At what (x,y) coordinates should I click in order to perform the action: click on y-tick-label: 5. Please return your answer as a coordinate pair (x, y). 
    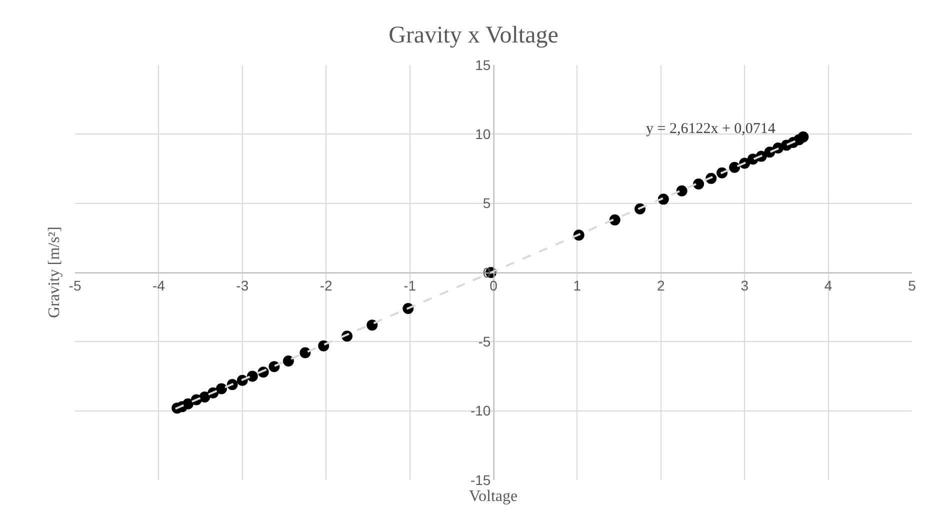
    Looking at the image, I should click on (486, 203).